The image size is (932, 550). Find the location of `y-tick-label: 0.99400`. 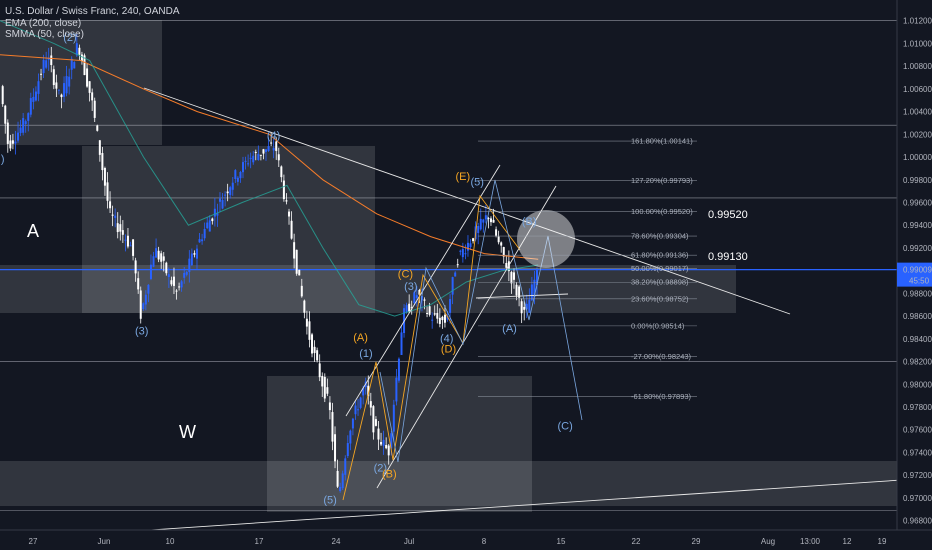

y-tick-label: 0.99400 is located at coordinates (917, 225).